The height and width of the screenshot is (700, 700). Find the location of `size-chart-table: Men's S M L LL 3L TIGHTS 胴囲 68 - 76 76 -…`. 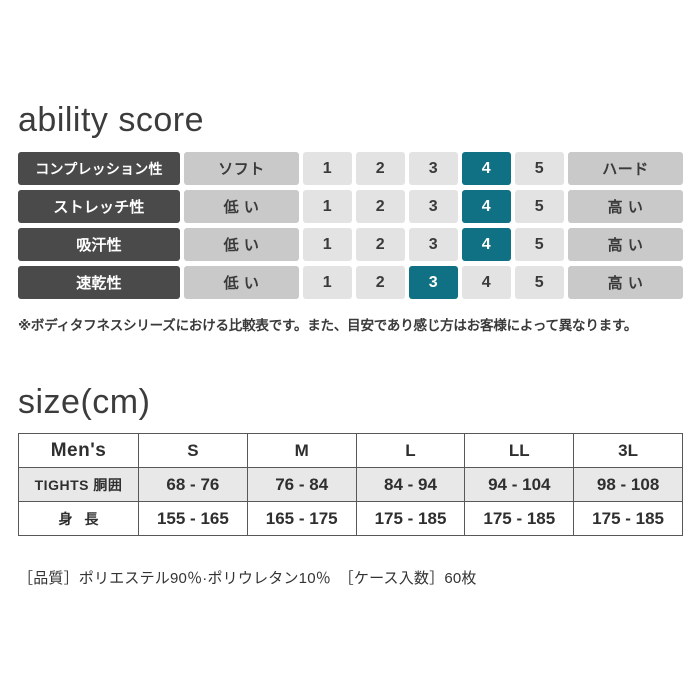

size-chart-table: Men's S M L LL 3L TIGHTS 胴囲 68 - 76 76 -… is located at coordinates (350, 484).